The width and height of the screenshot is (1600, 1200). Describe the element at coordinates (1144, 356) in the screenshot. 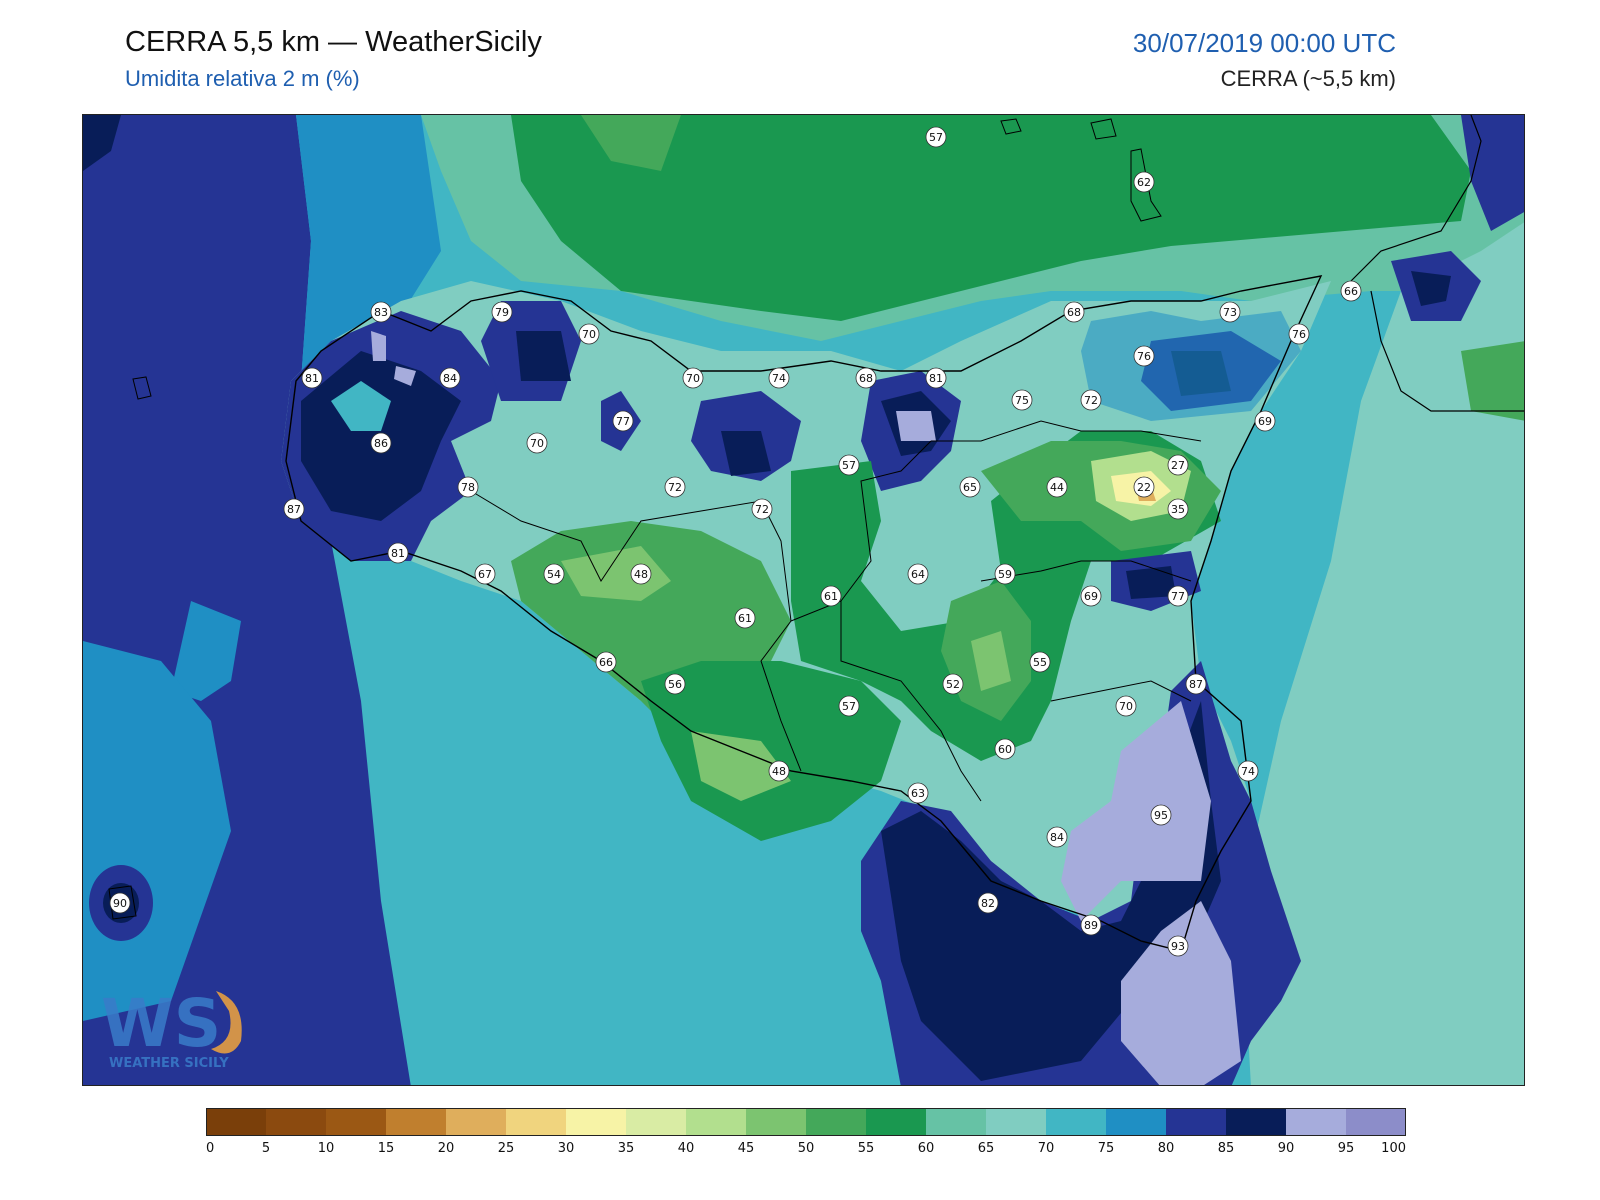

I see `station-label: 76` at that location.